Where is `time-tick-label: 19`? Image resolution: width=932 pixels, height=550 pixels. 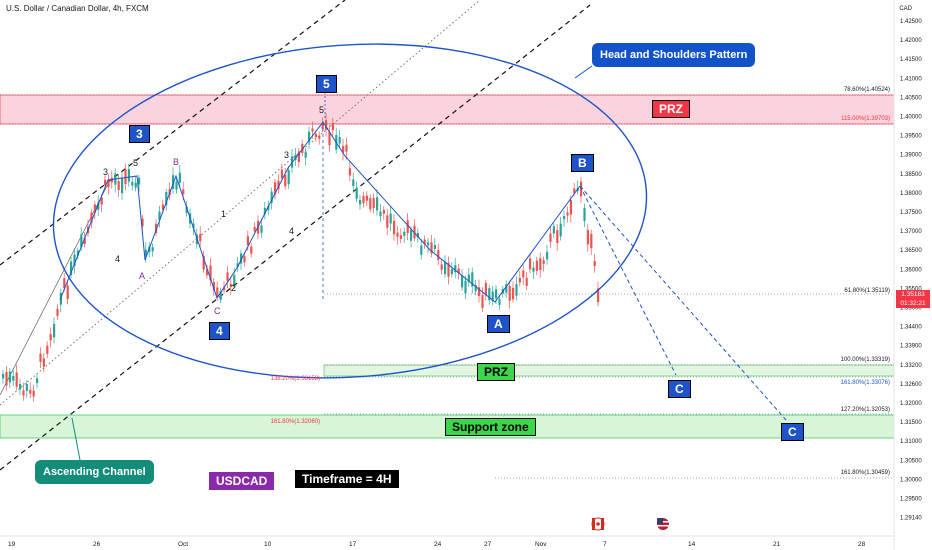
time-tick-label: 19 is located at coordinates (12, 544).